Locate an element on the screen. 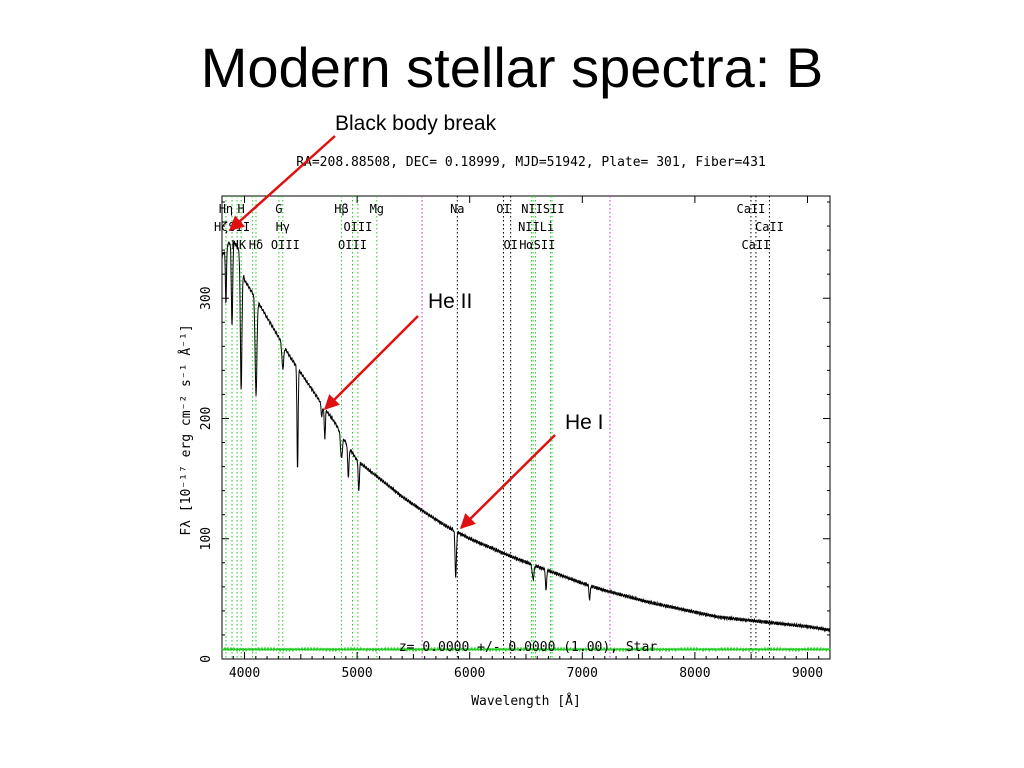  y-tick-label: 300 is located at coordinates (206, 297).